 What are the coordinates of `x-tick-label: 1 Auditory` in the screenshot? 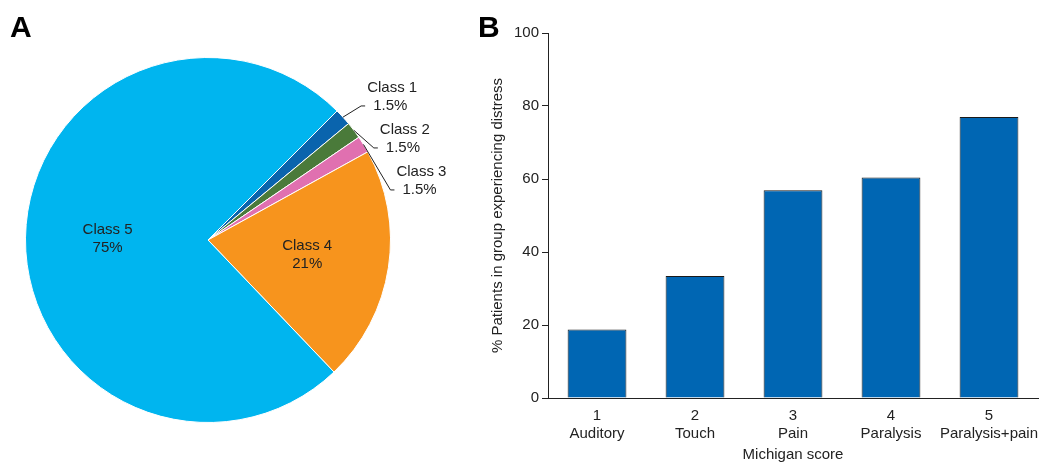 It's located at (597, 424).